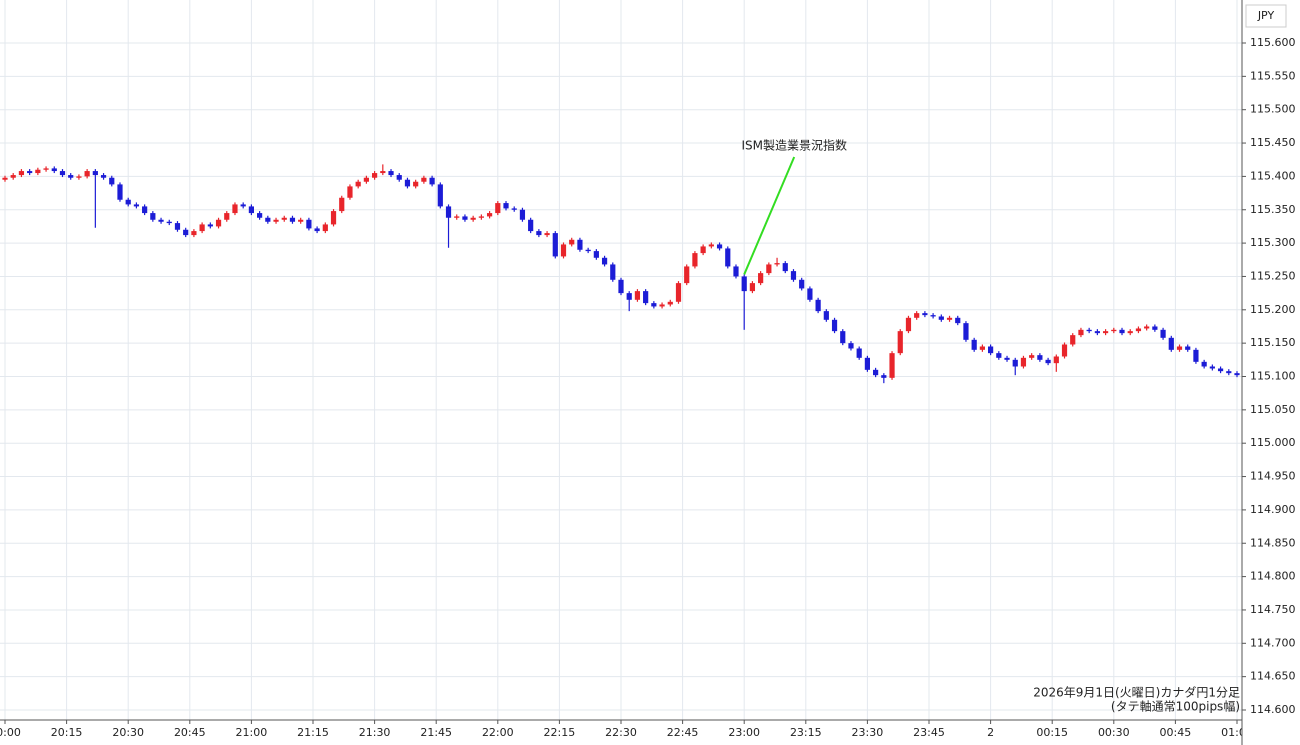  I want to click on y-tick-label: 115.000, so click(1273, 442).